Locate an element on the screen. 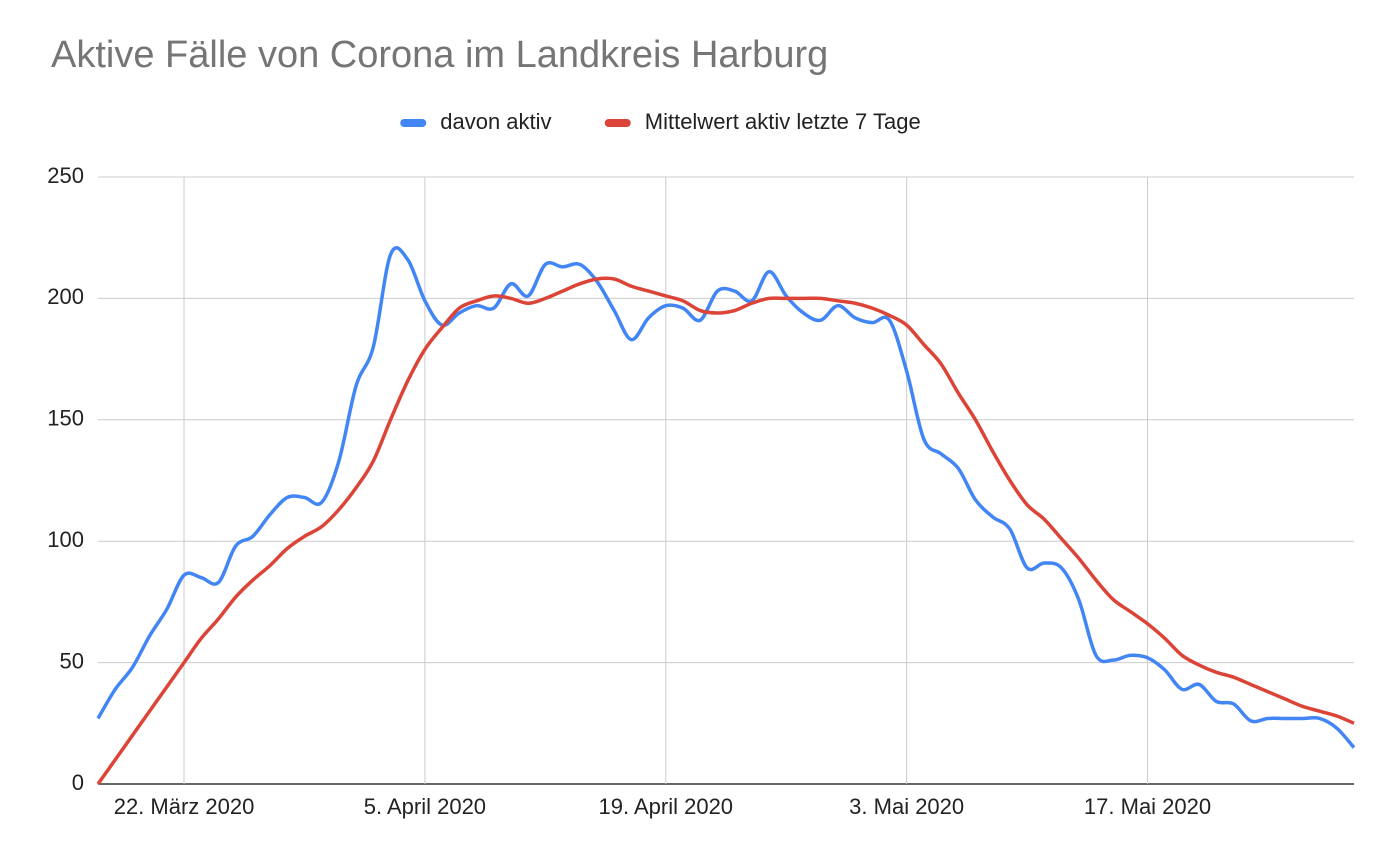 The height and width of the screenshot is (864, 1398). y-tick-label: 150 is located at coordinates (65, 418).